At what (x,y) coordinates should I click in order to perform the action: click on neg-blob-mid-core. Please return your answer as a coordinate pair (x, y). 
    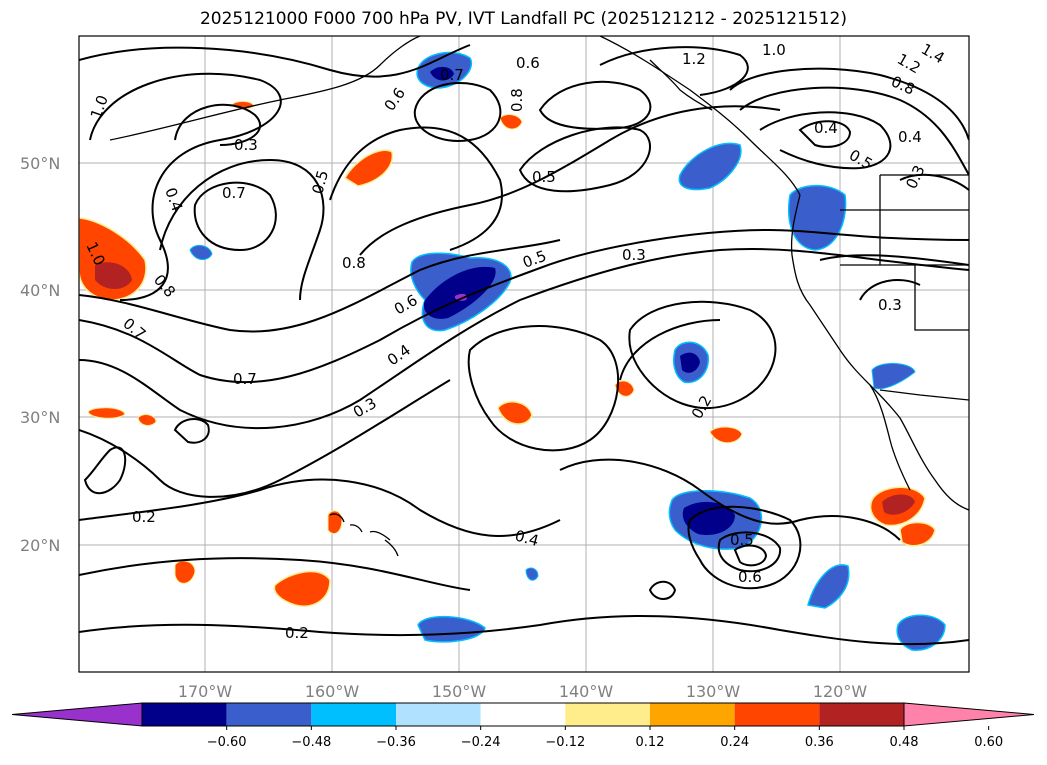
    Looking at the image, I should click on (690, 362).